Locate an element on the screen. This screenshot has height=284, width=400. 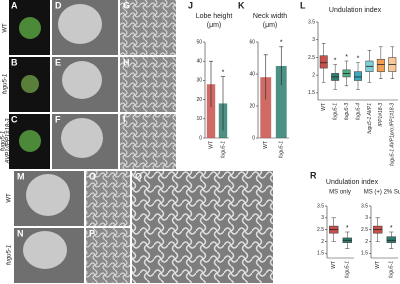
chart-subtitle: MS only is located at coordinates (340, 193).